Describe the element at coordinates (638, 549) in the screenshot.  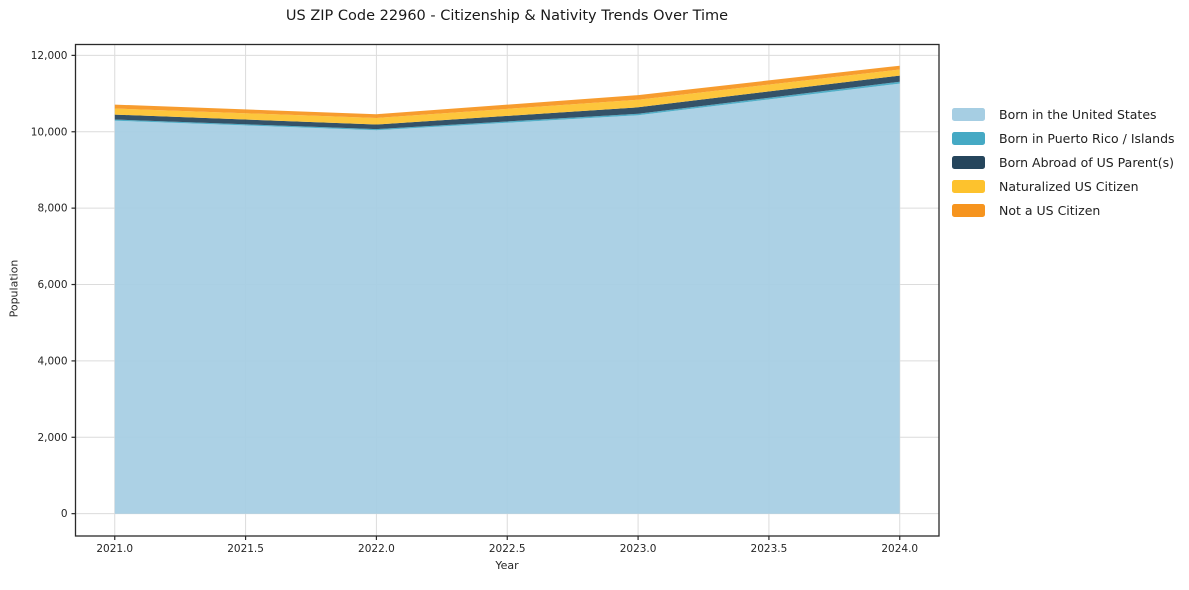
I see `x-tick-label: 2023.0` at that location.